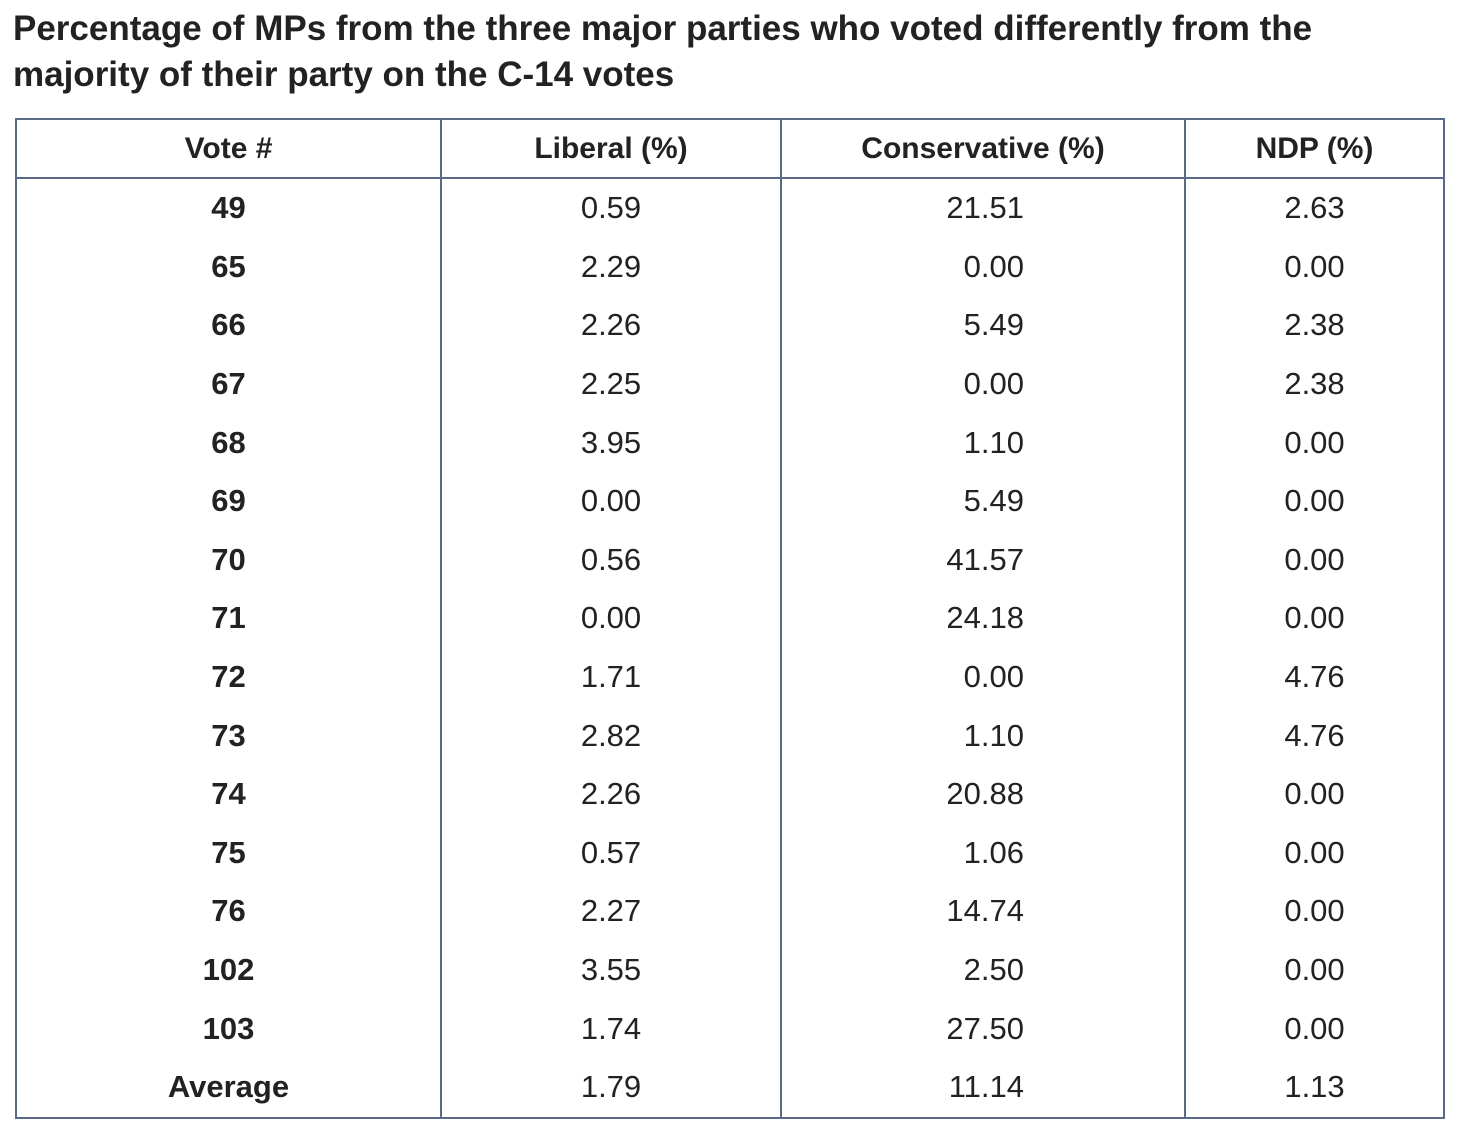 Image resolution: width=1458 pixels, height=1129 pixels. I want to click on vote-cell: 70, so click(229, 560).